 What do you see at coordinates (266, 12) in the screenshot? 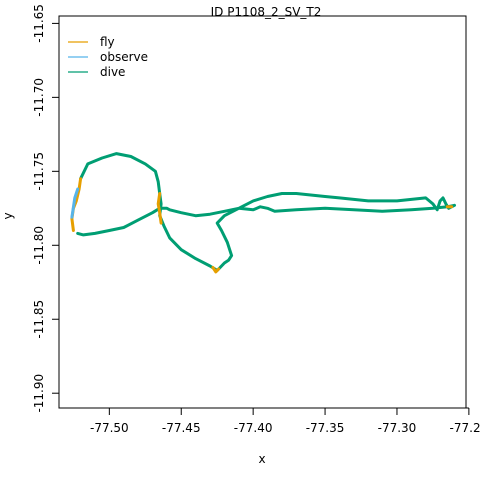
I see `chart-title: ID P1108_2_SV_T2` at bounding box center [266, 12].